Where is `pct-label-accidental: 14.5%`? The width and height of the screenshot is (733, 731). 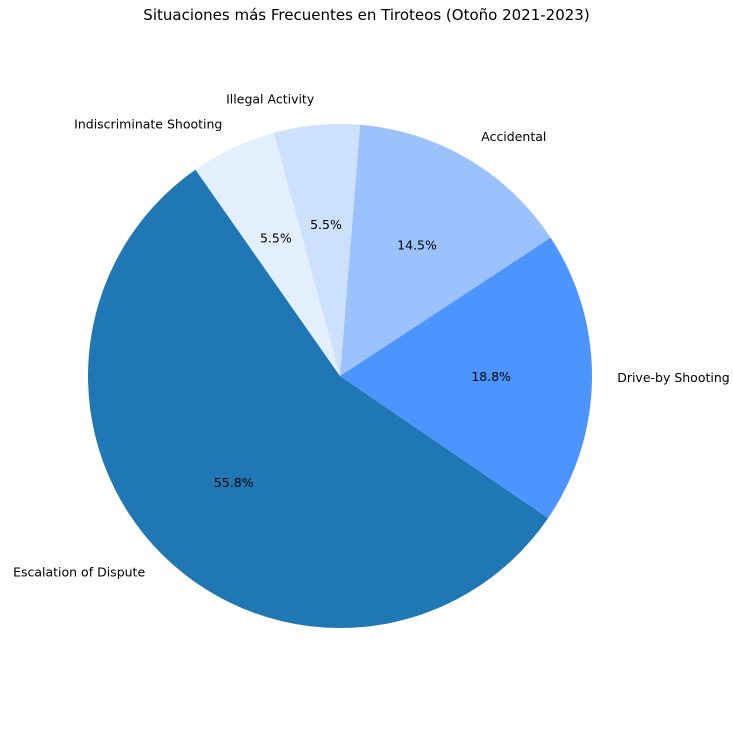 pct-label-accidental: 14.5% is located at coordinates (417, 244).